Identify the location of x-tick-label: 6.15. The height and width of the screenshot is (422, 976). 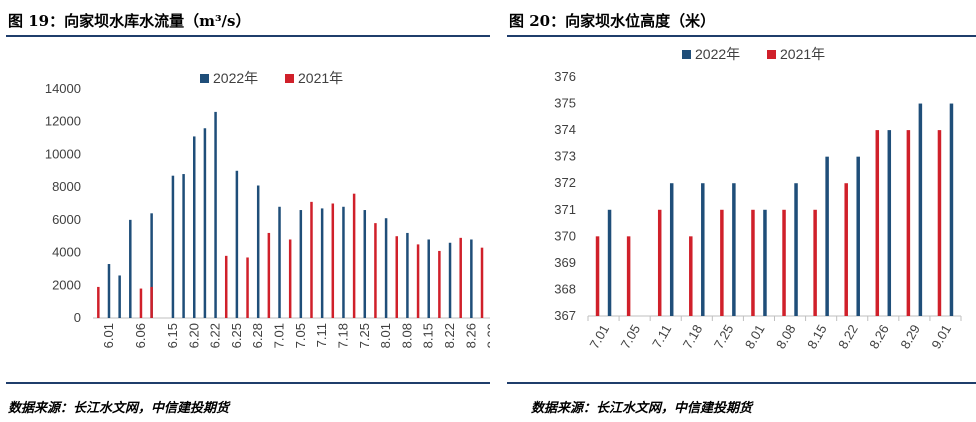
(172, 335).